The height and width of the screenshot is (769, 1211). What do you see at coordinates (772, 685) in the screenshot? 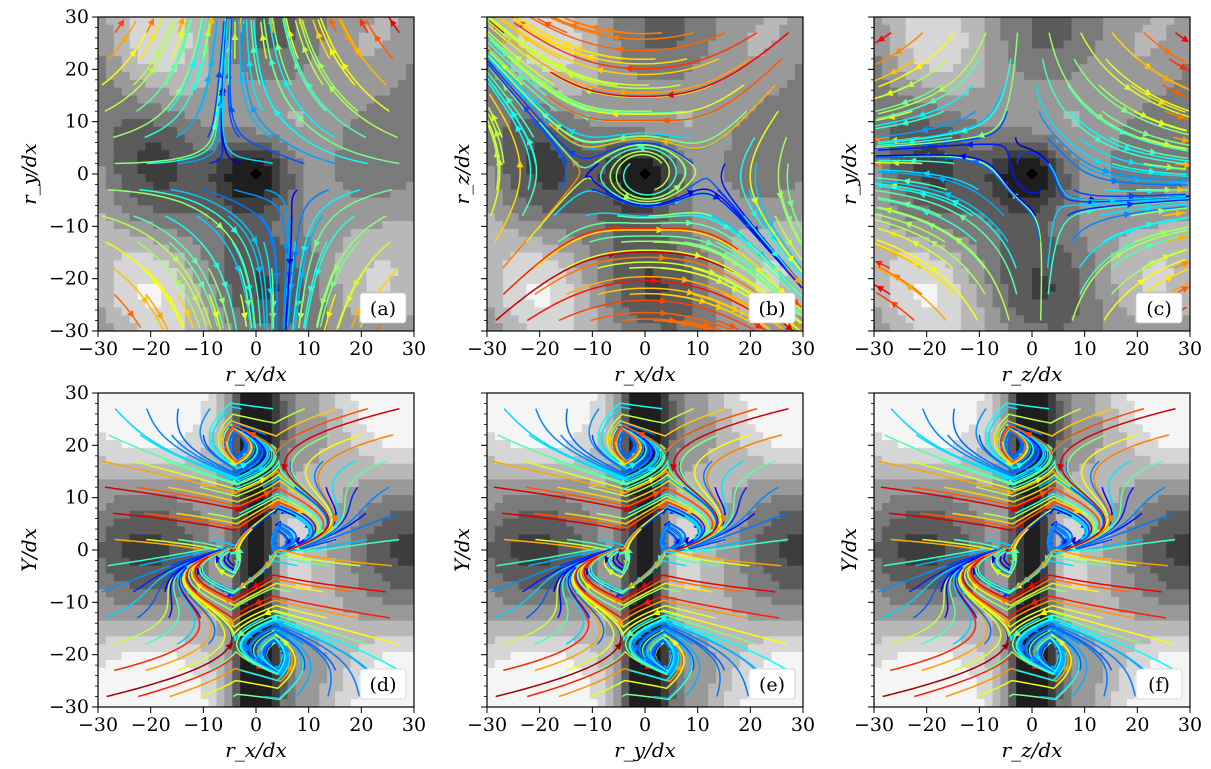
I see `panel-tag: (e)` at bounding box center [772, 685].